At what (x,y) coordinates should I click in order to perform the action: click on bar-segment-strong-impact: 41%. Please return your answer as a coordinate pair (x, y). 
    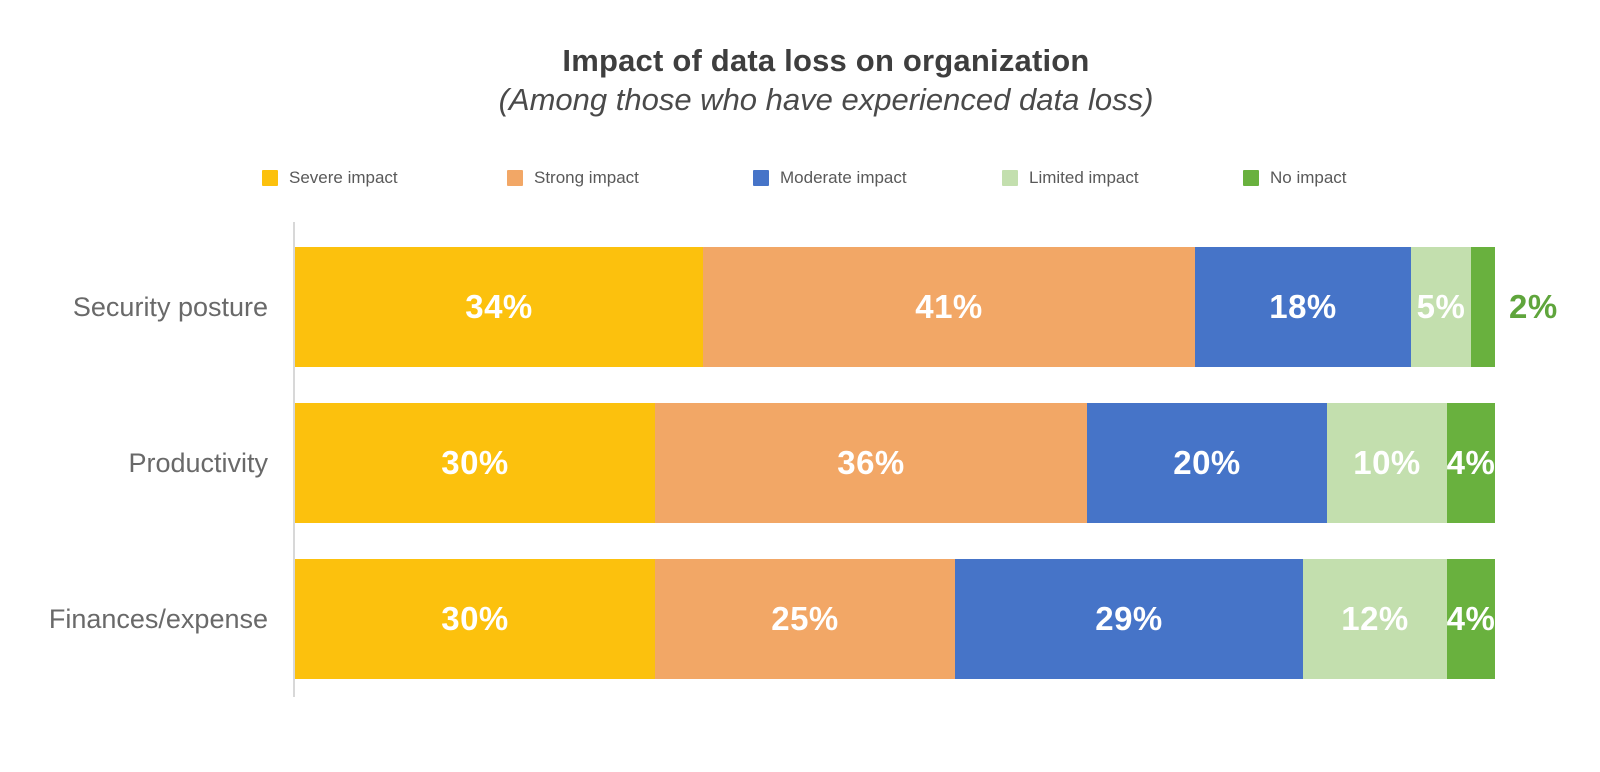
    Looking at the image, I should click on (949, 307).